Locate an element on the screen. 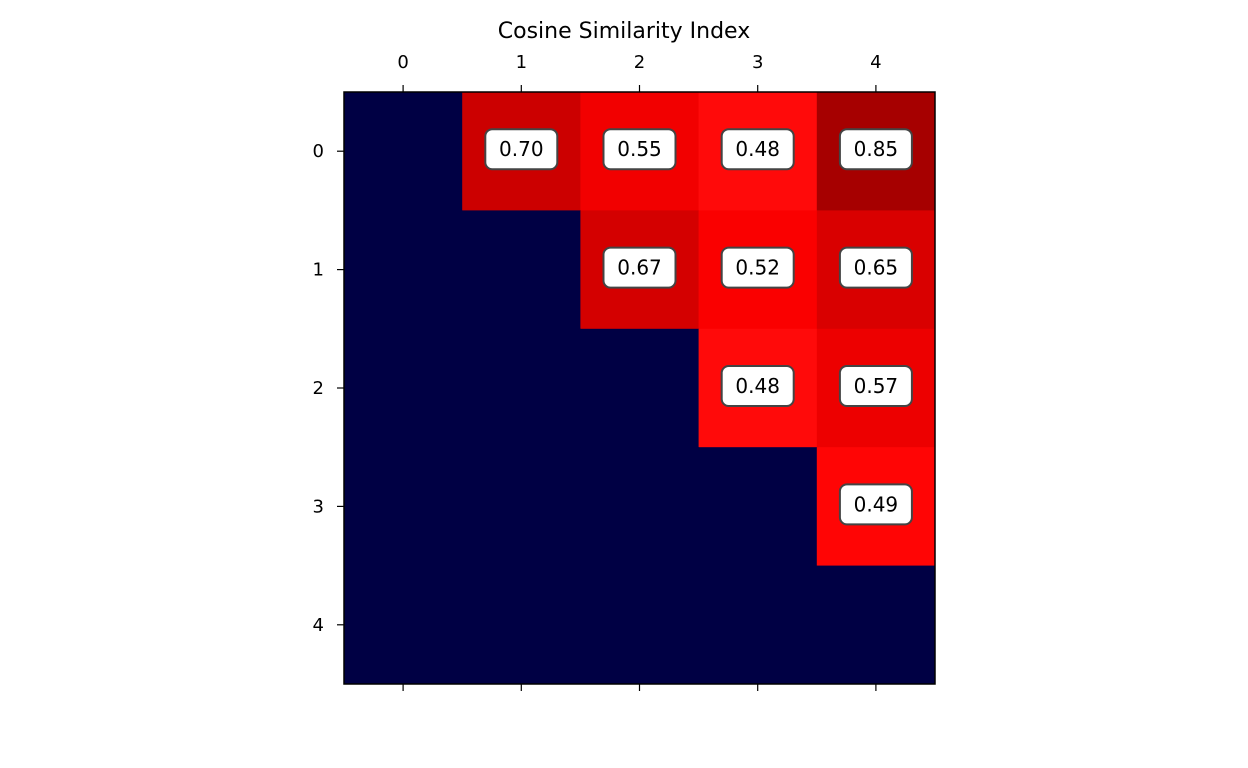 This screenshot has height=768, width=1248. cell-value-text: 0.65 is located at coordinates (876, 268).